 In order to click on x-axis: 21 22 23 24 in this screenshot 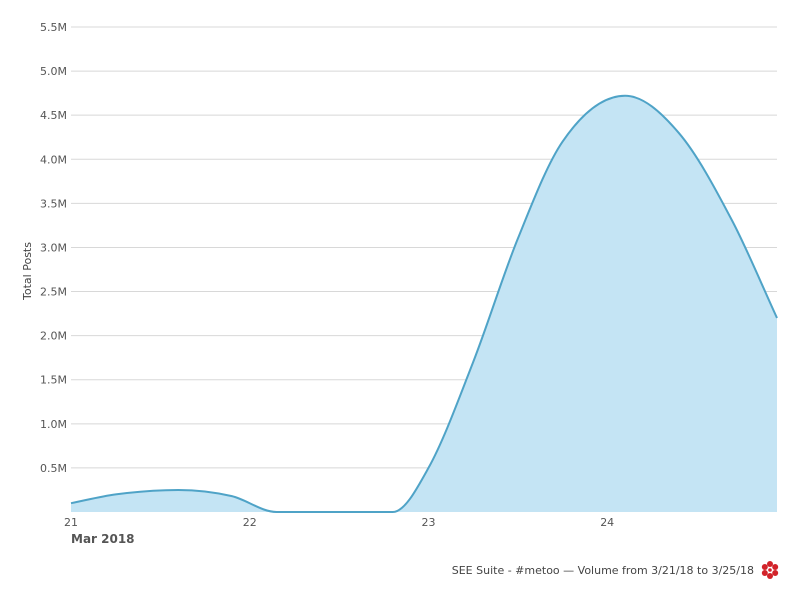, I will do `click(339, 522)`.